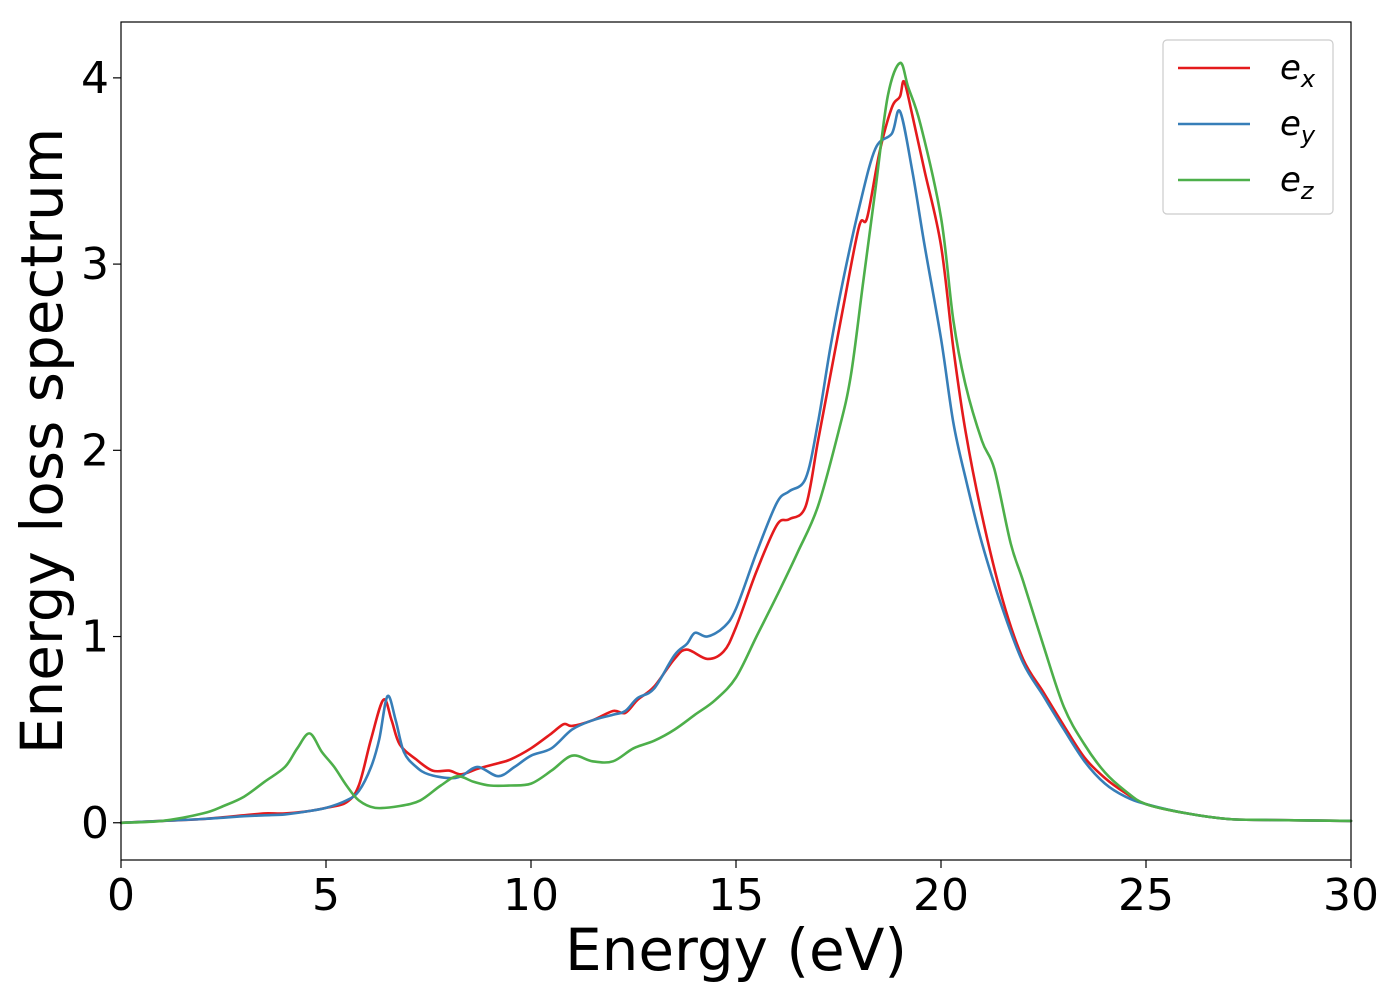 The height and width of the screenshot is (1000, 1400). What do you see at coordinates (326, 895) in the screenshot?
I see `x-tick-label: 5` at bounding box center [326, 895].